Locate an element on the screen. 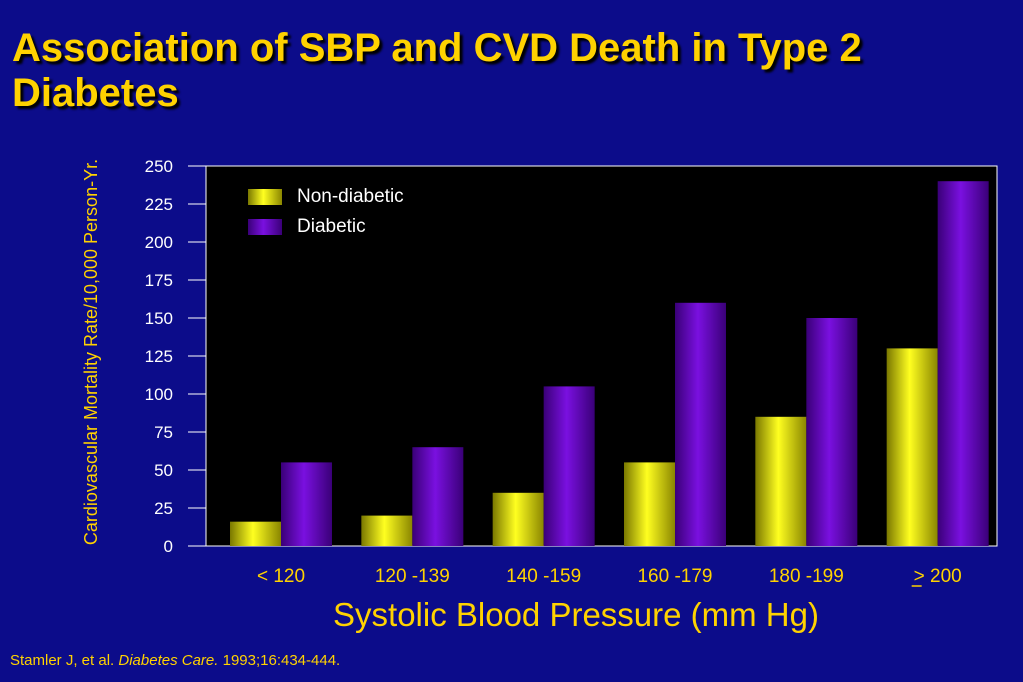  x-axis-title: Systolic Blood Pressure (mm Hg) is located at coordinates (576, 614).